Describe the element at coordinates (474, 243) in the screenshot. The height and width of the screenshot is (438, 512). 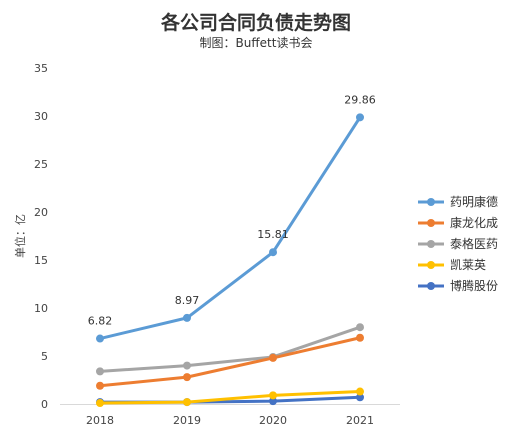
I see `legend-entry: 泰格医药` at that location.